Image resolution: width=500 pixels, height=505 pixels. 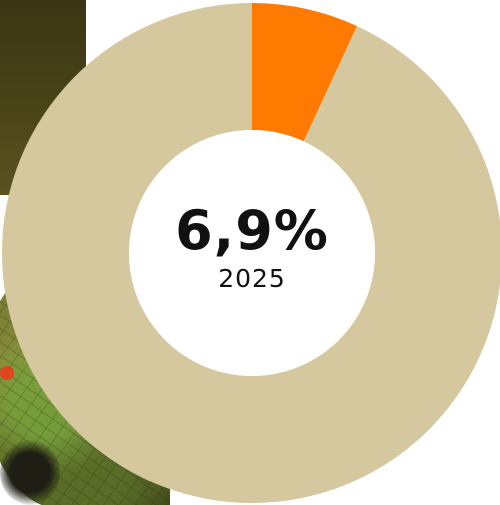 What do you see at coordinates (7, 373) in the screenshot?
I see `leaf-spot` at bounding box center [7, 373].